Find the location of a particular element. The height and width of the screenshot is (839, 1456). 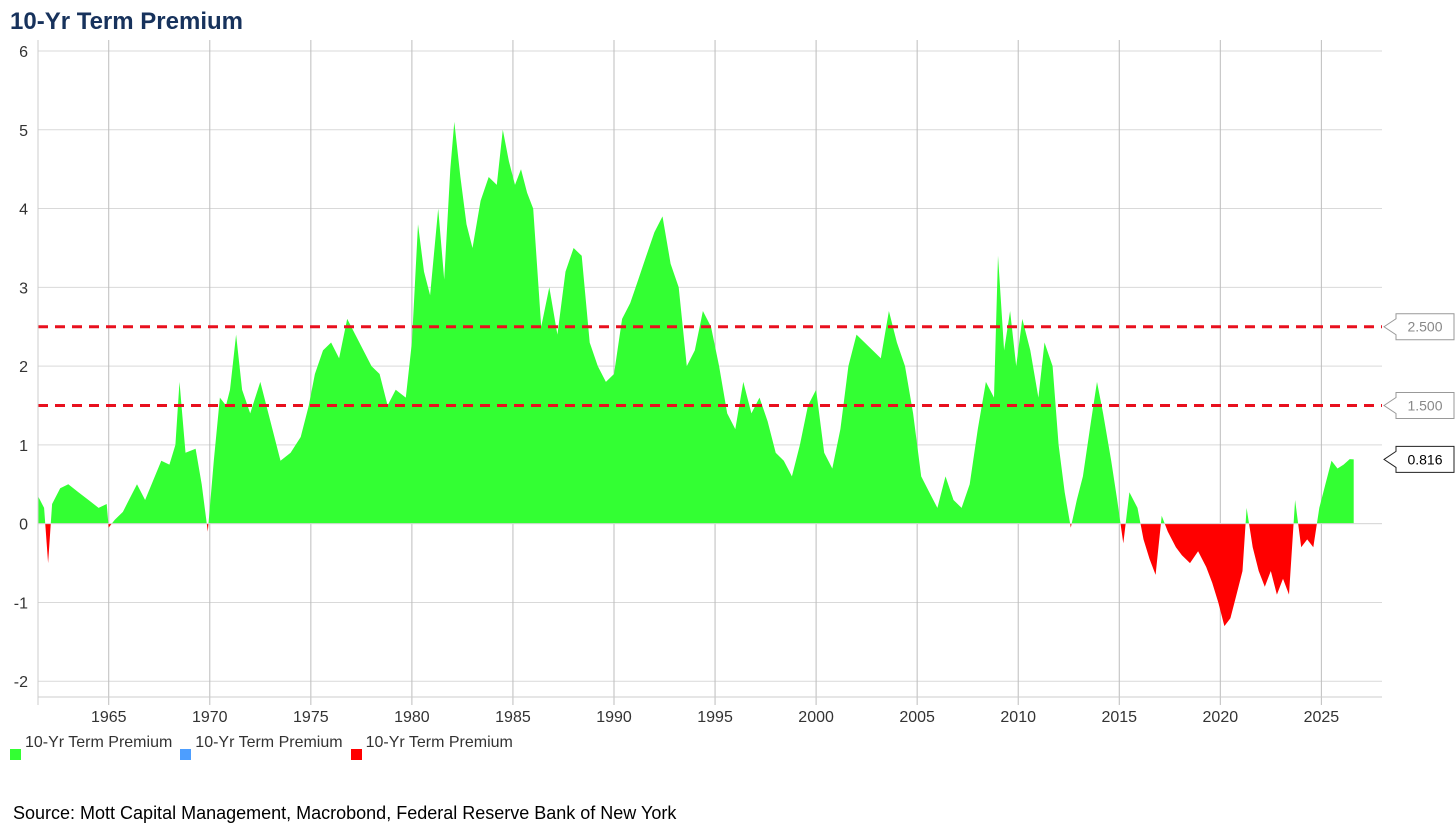

last-value-callout: 0.816 is located at coordinates (1419, 459).